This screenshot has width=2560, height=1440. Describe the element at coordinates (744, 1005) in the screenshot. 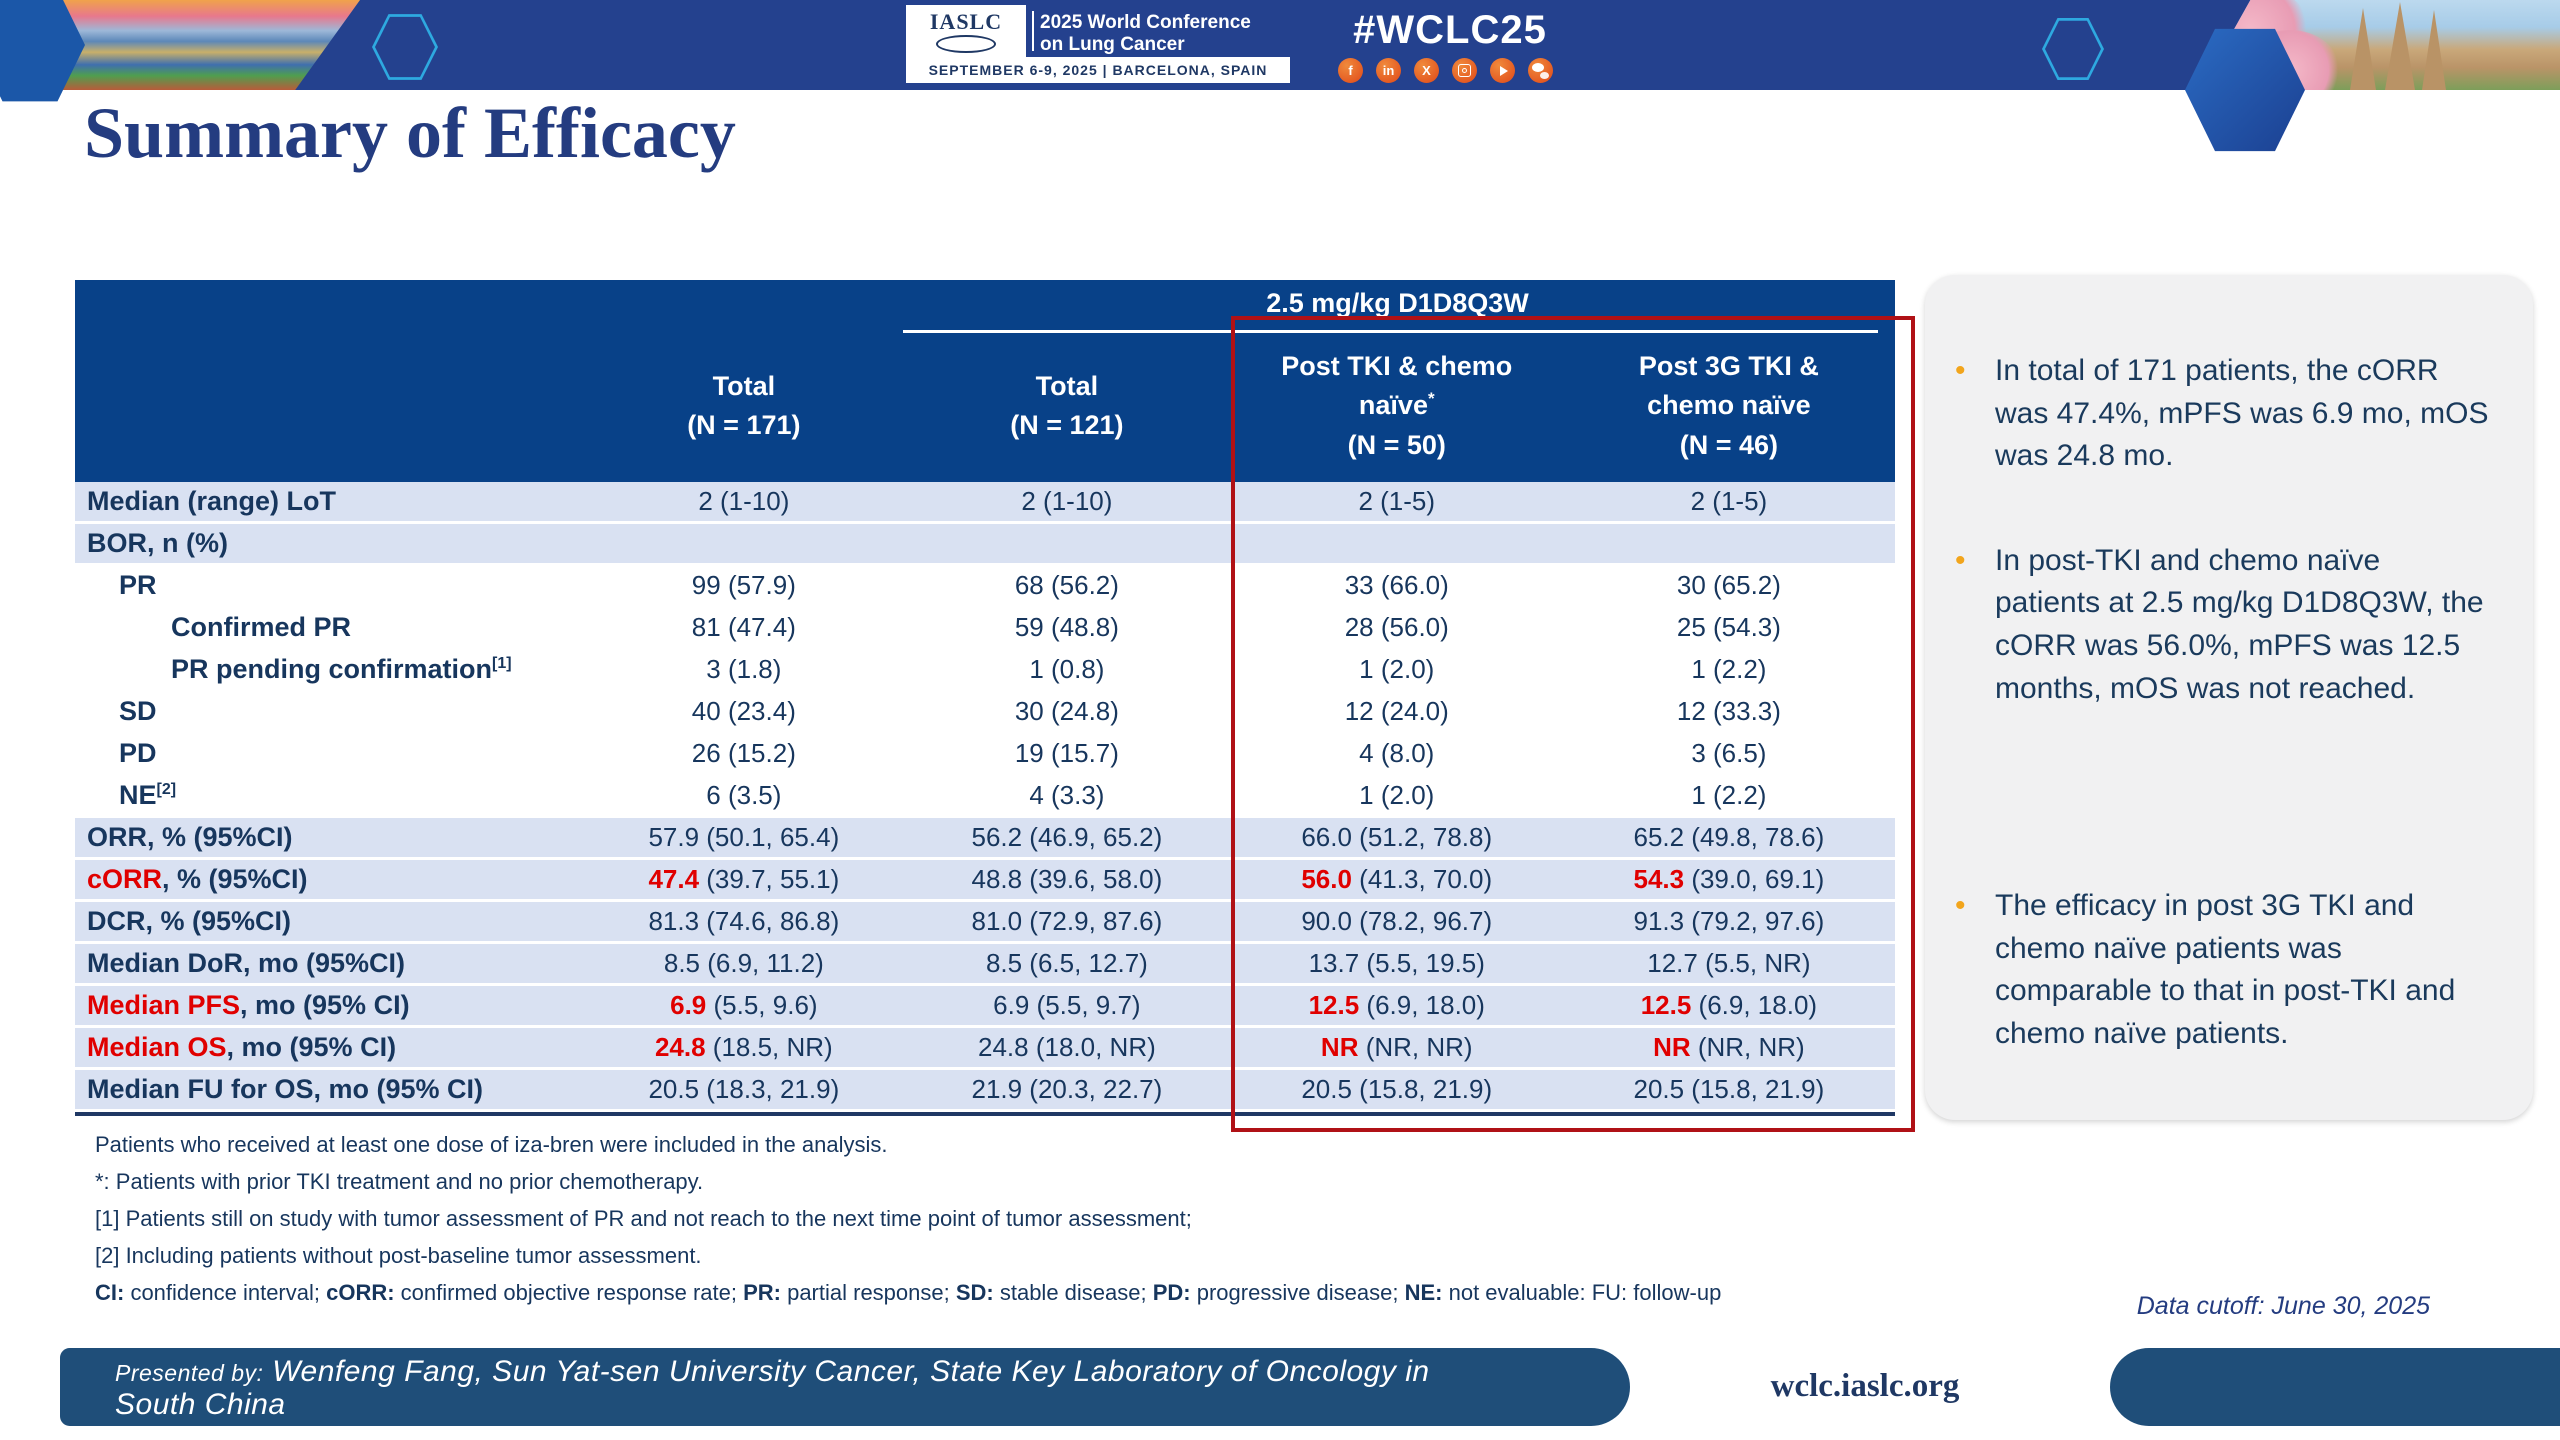

I see `value-cell: 6.9 (5.5, 9.6)` at that location.